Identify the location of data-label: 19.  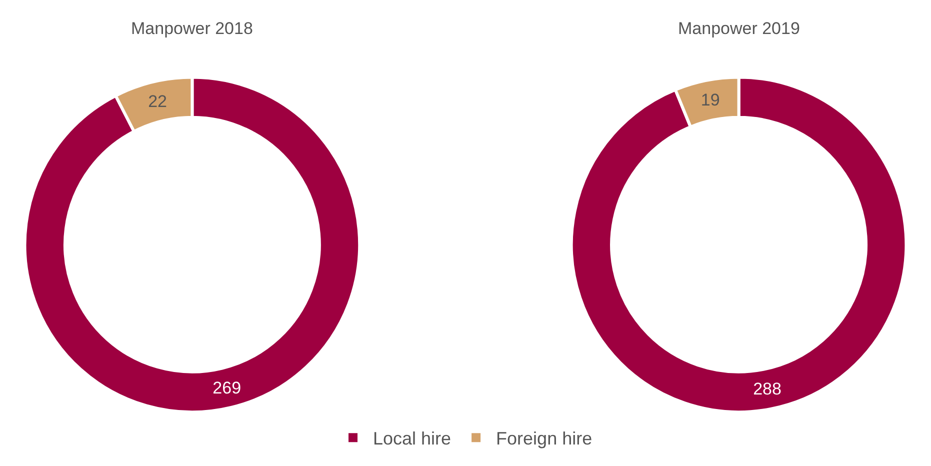
(710, 100).